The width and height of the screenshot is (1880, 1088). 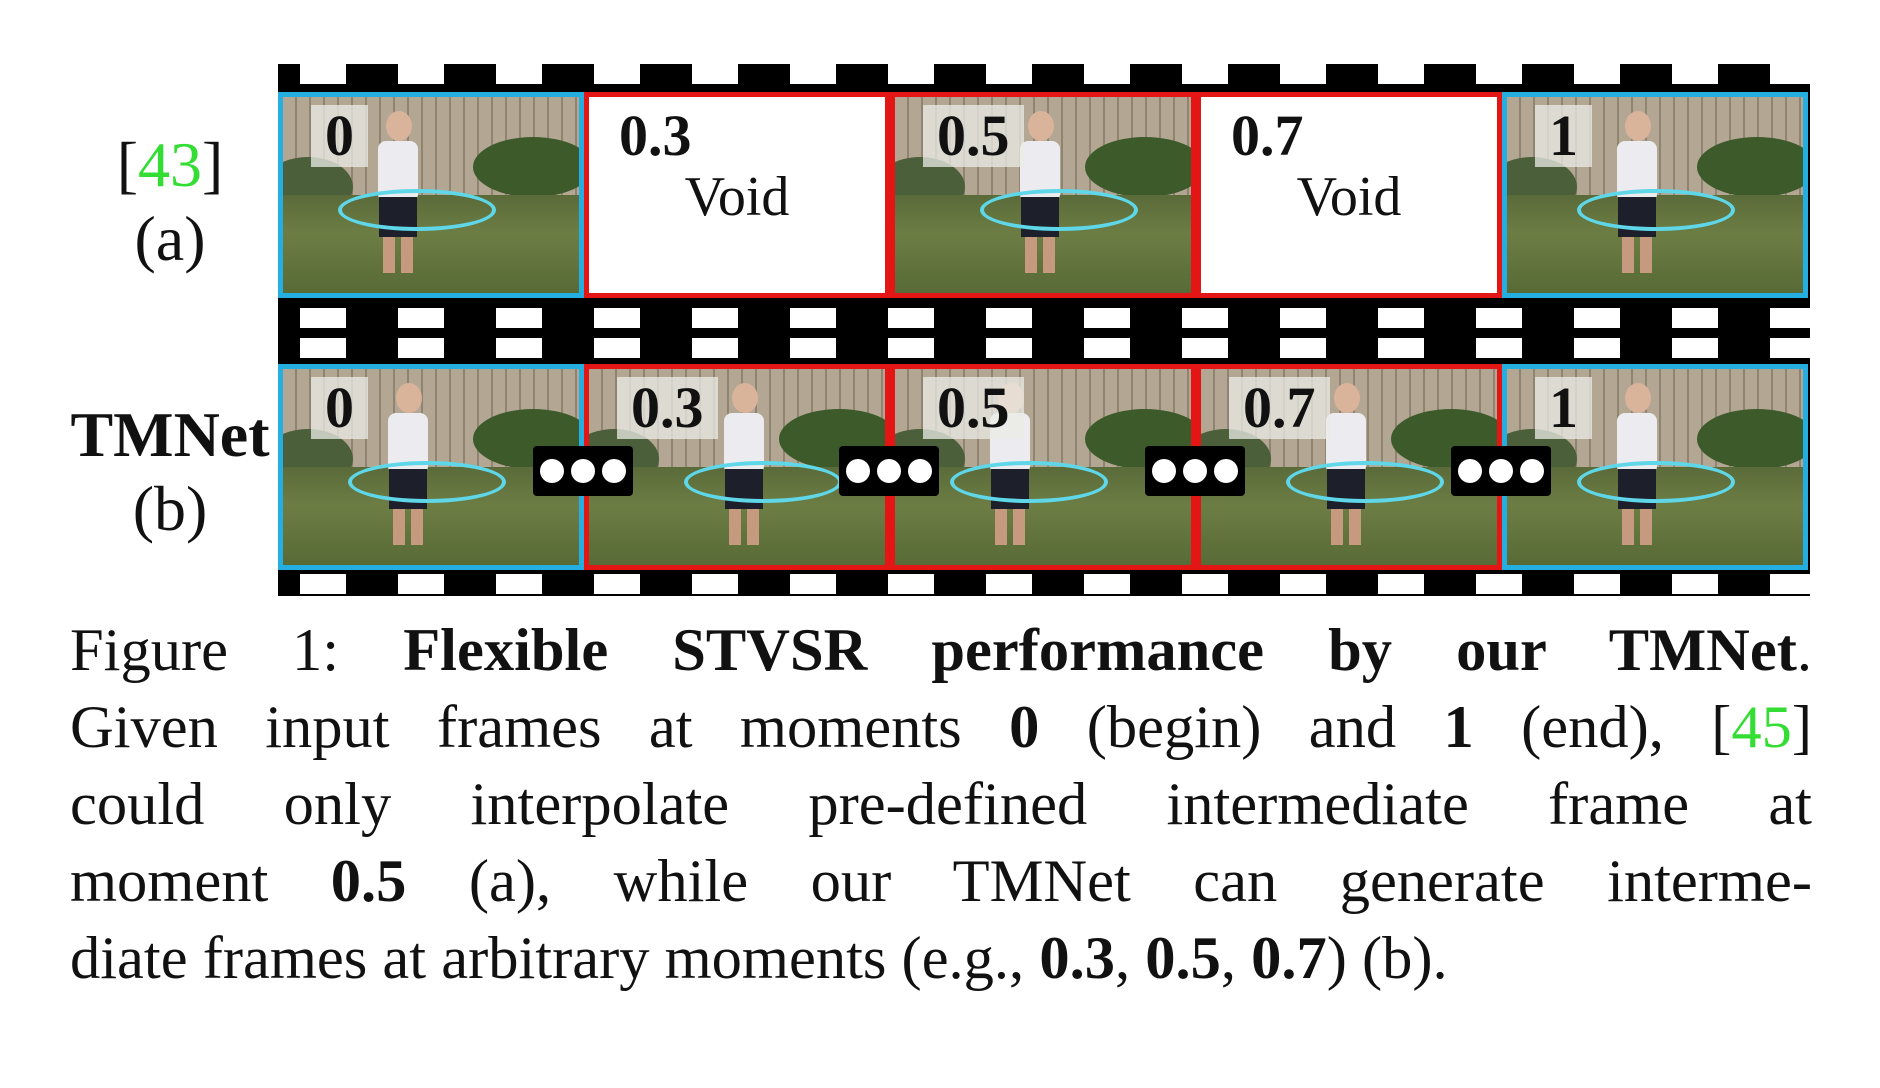 I want to click on row-a-sub: (a), so click(x=170, y=238).